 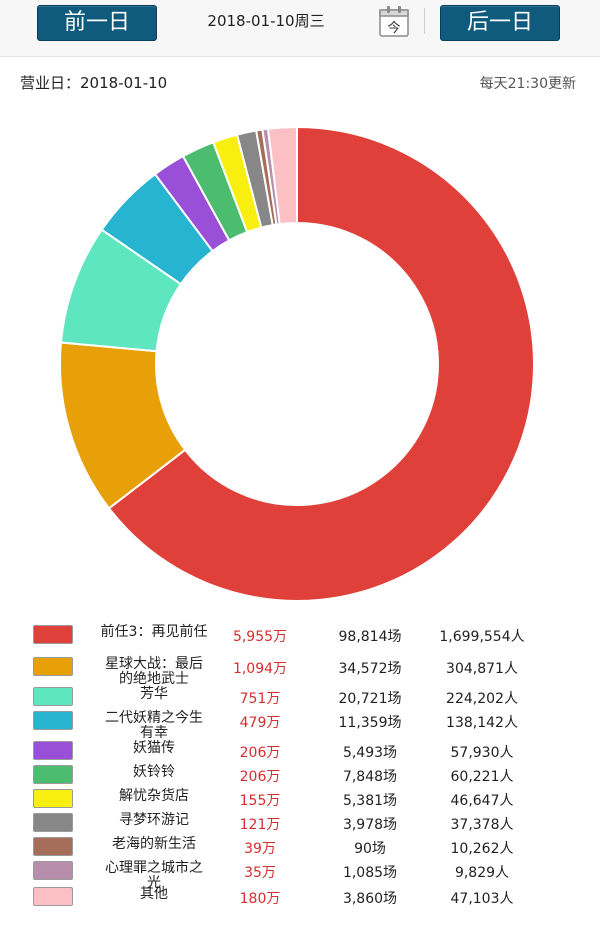 I want to click on update-note: 每天21:30更新, so click(x=527, y=84).